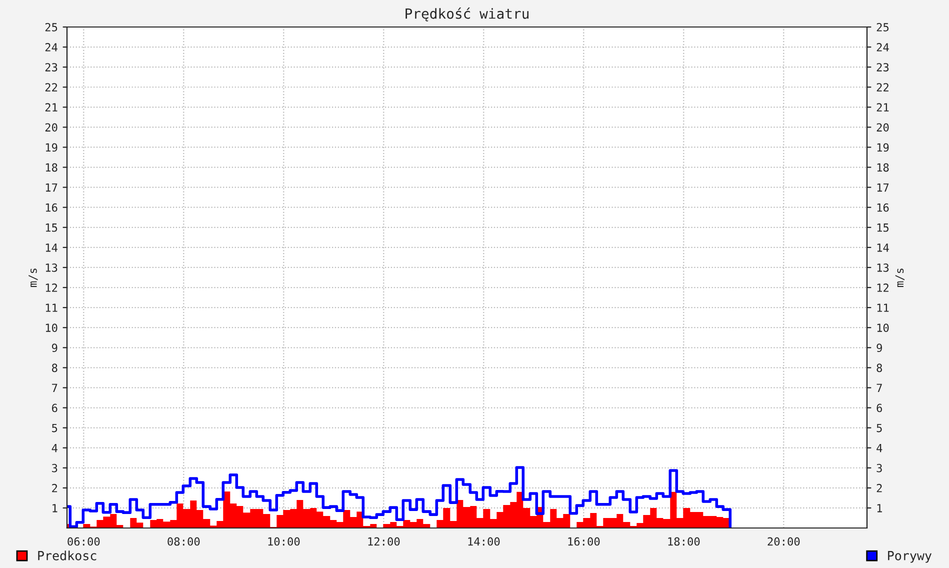  I want to click on y-tick-label: 7, so click(55, 388).